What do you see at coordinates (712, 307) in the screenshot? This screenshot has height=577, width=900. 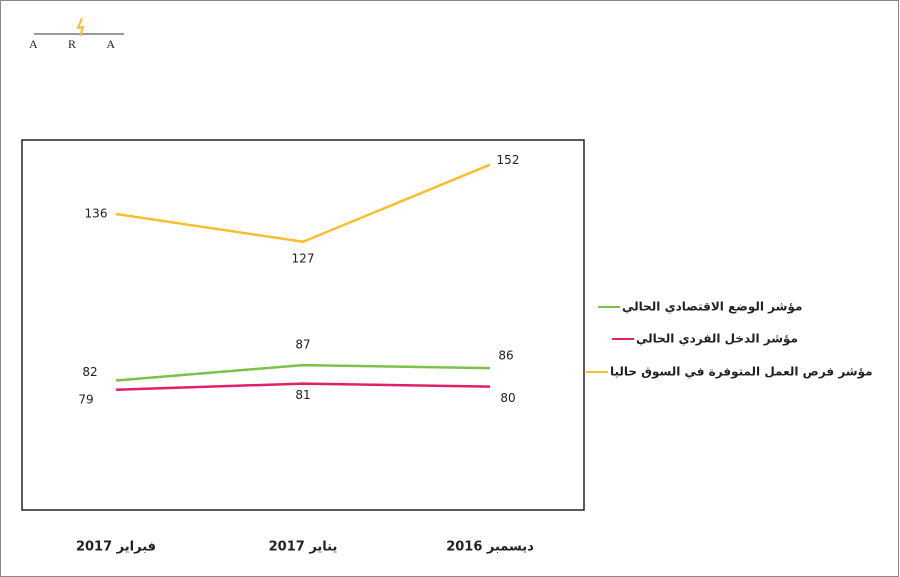 I see `legend-label: مؤشر الوضع الاقتصادي الحالي` at bounding box center [712, 307].